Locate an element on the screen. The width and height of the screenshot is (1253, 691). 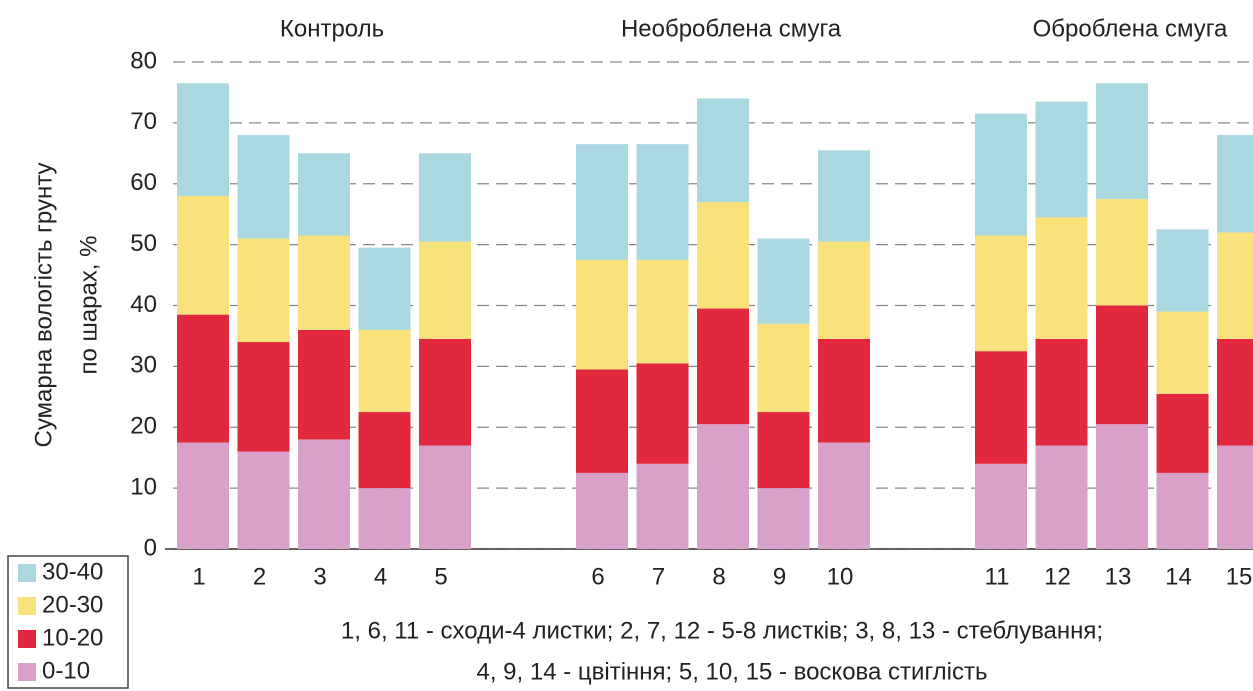
x-tick-label: 1 is located at coordinates (198, 576).